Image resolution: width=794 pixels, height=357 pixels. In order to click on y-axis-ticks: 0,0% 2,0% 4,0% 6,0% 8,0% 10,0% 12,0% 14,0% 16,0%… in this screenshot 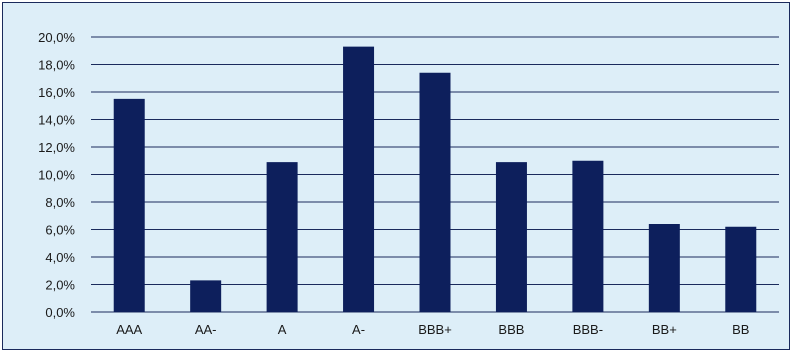, I will do `click(56, 175)`.